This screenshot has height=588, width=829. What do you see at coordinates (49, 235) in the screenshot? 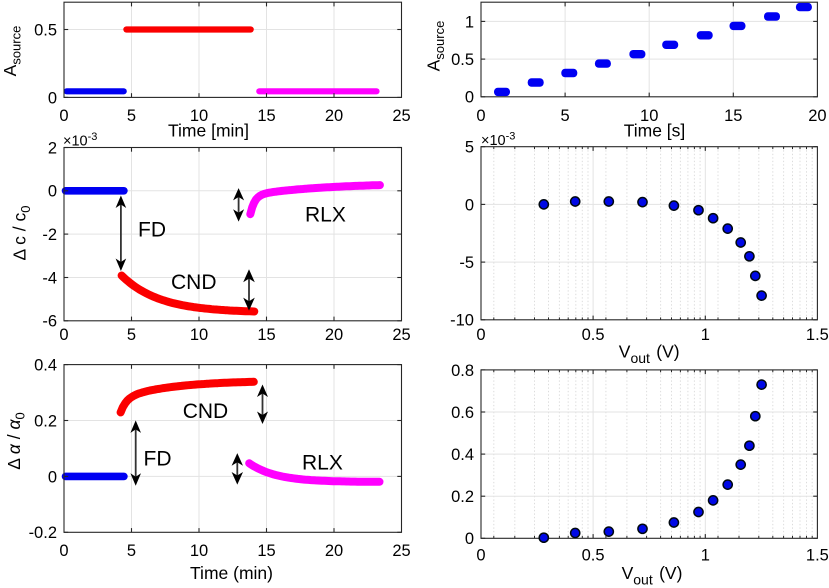
I see `svg-text: -2` at bounding box center [49, 235].